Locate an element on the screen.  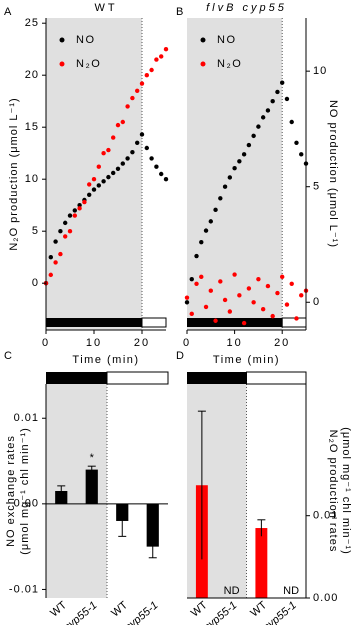
y-tick-label: 0.01 is located at coordinates (26, 418).